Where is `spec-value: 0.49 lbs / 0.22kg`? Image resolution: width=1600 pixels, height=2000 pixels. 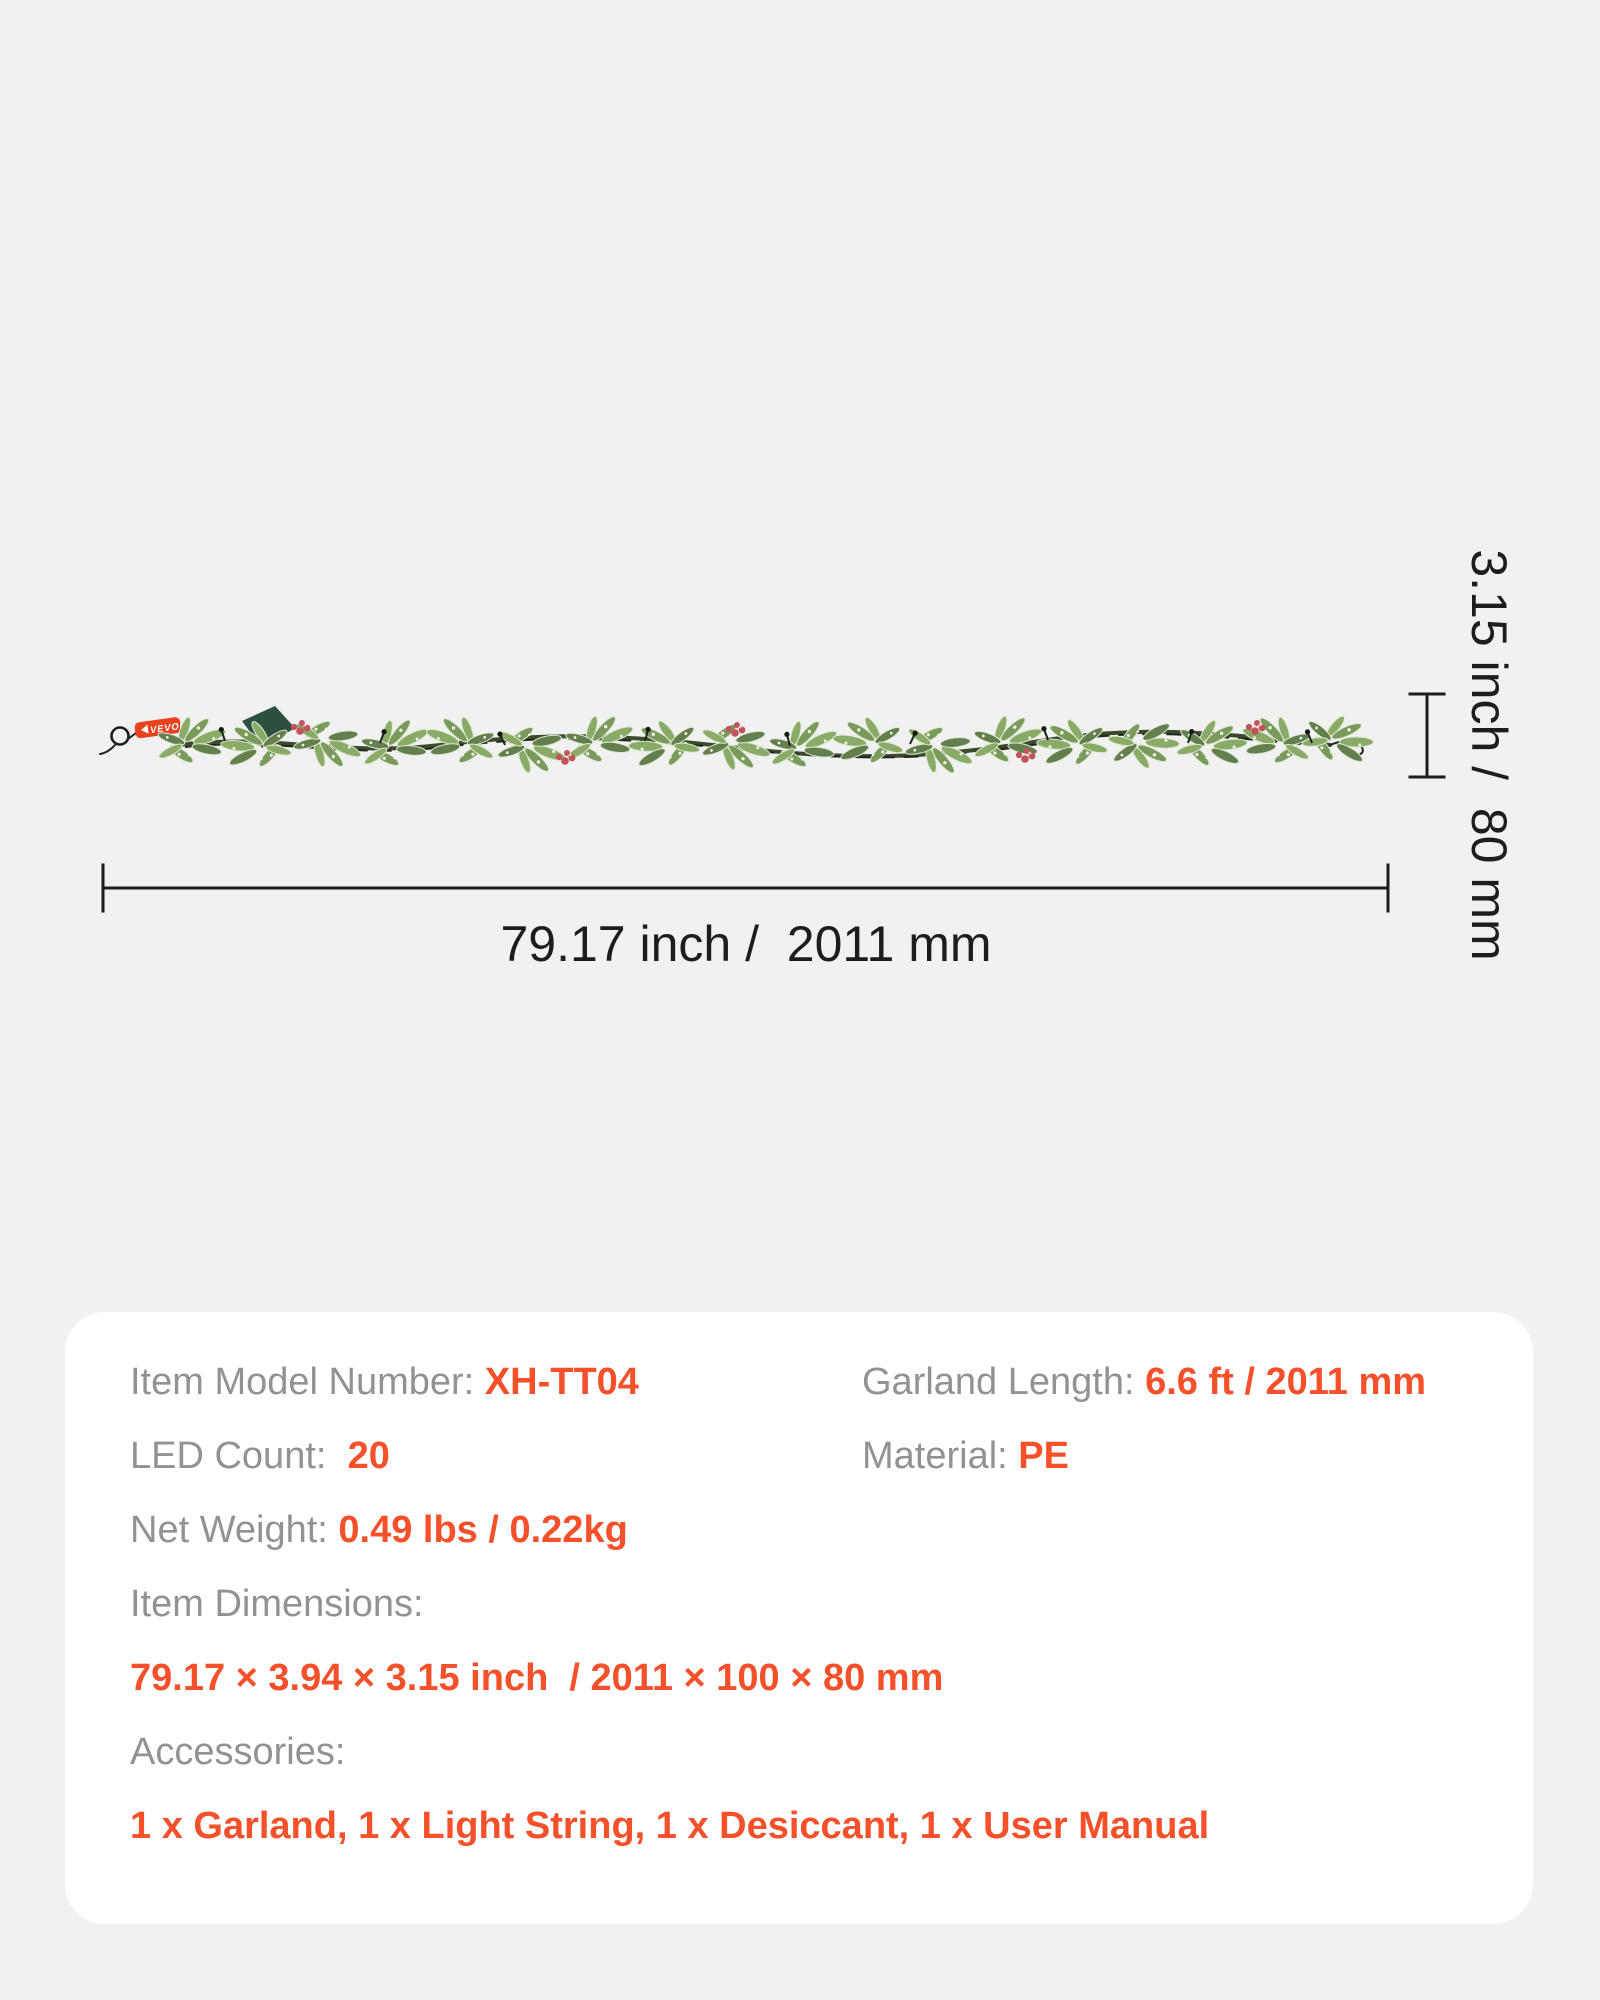
spec-value: 0.49 lbs / 0.22kg is located at coordinates (483, 1530).